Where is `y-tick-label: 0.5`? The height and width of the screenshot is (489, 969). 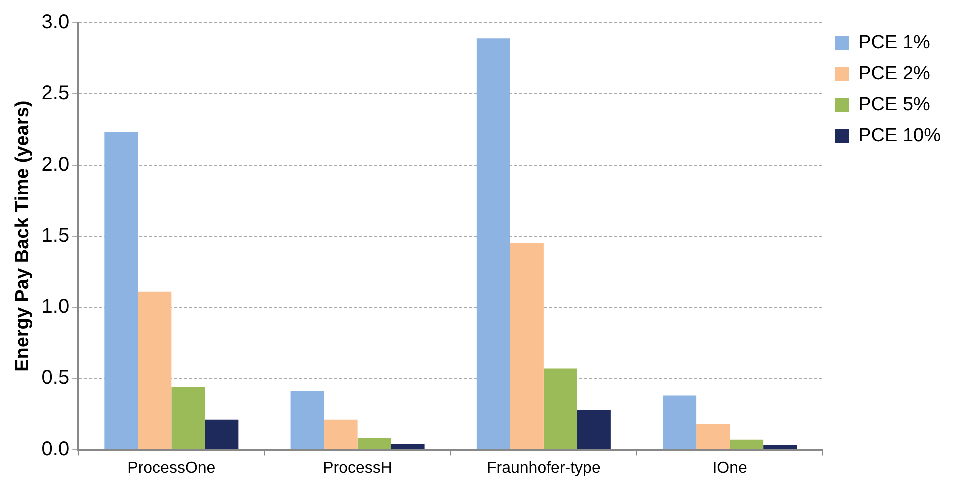 y-tick-label: 0.5 is located at coordinates (56, 378).